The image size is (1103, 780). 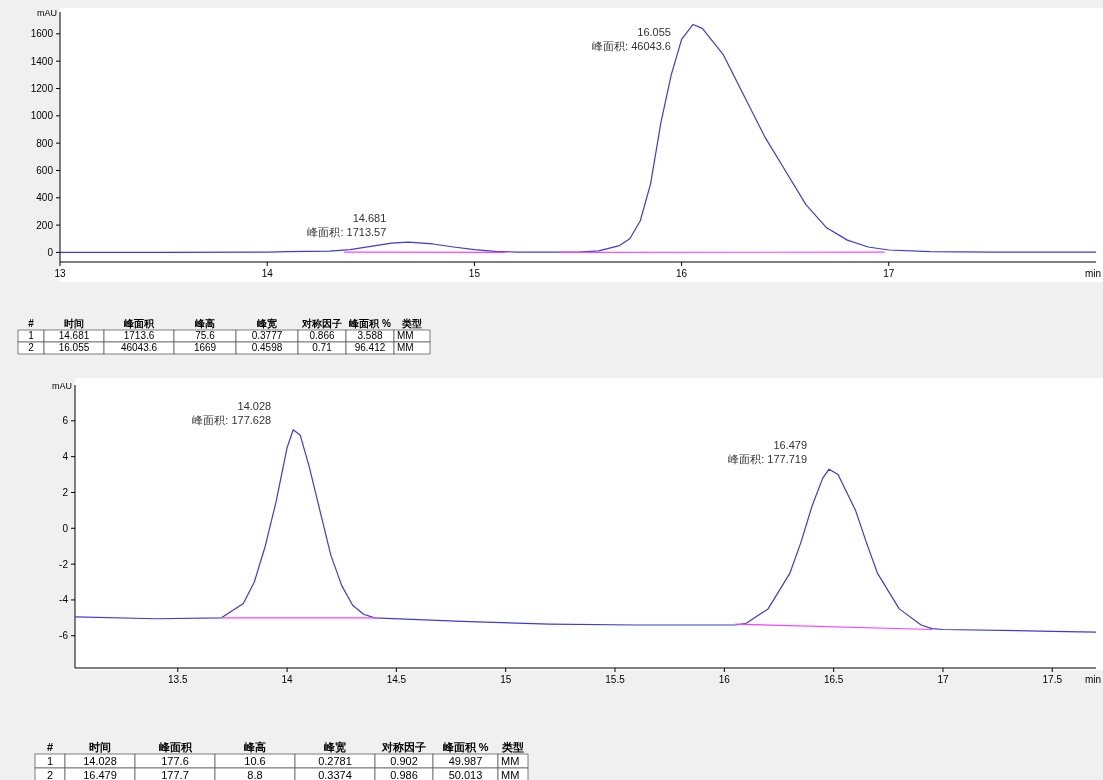 What do you see at coordinates (232, 419) in the screenshot?
I see `annotation: 峰面积: 177.628` at bounding box center [232, 419].